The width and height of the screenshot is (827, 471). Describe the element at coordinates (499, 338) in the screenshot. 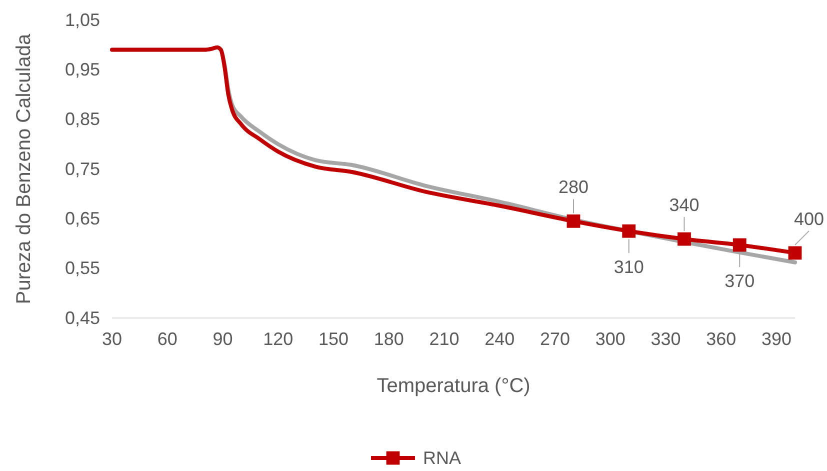

I see `x-tick-label: 240` at that location.